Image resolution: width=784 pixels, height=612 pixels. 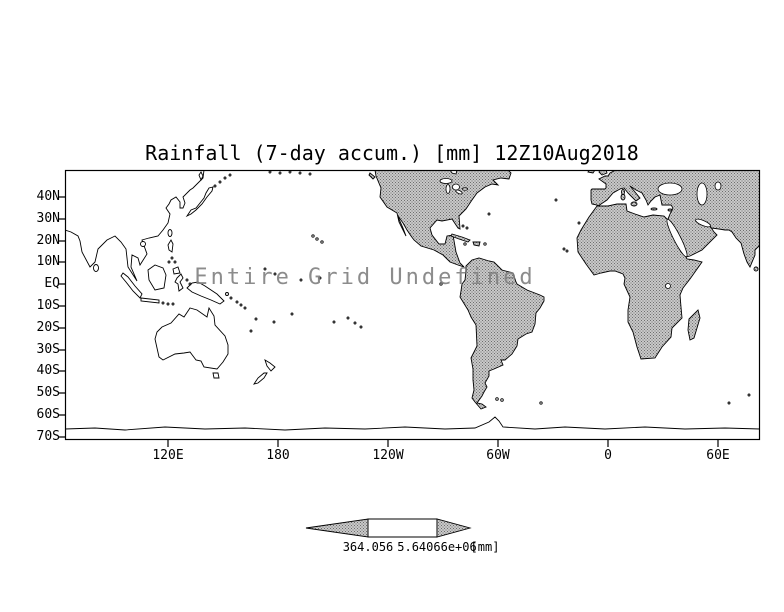 What do you see at coordinates (150, 300) in the screenshot?
I see `java` at bounding box center [150, 300].